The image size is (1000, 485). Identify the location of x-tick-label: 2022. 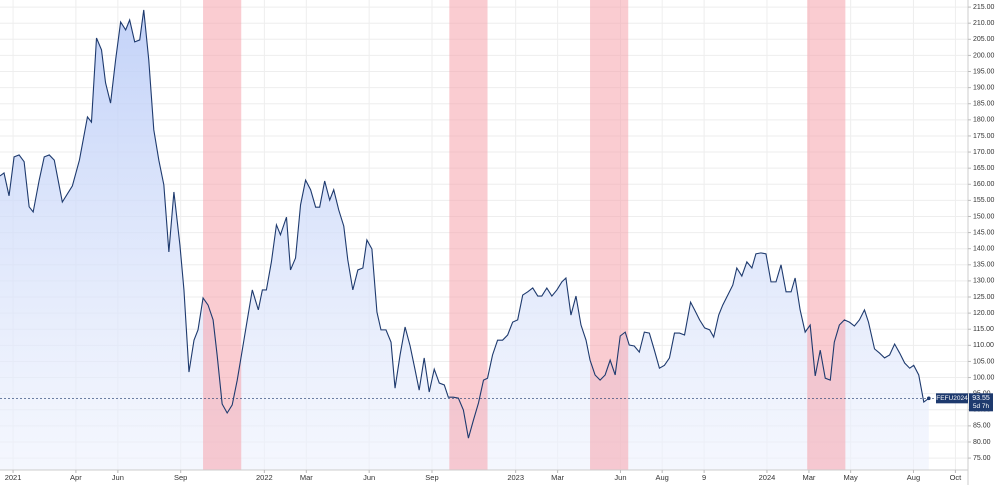
(264, 477).